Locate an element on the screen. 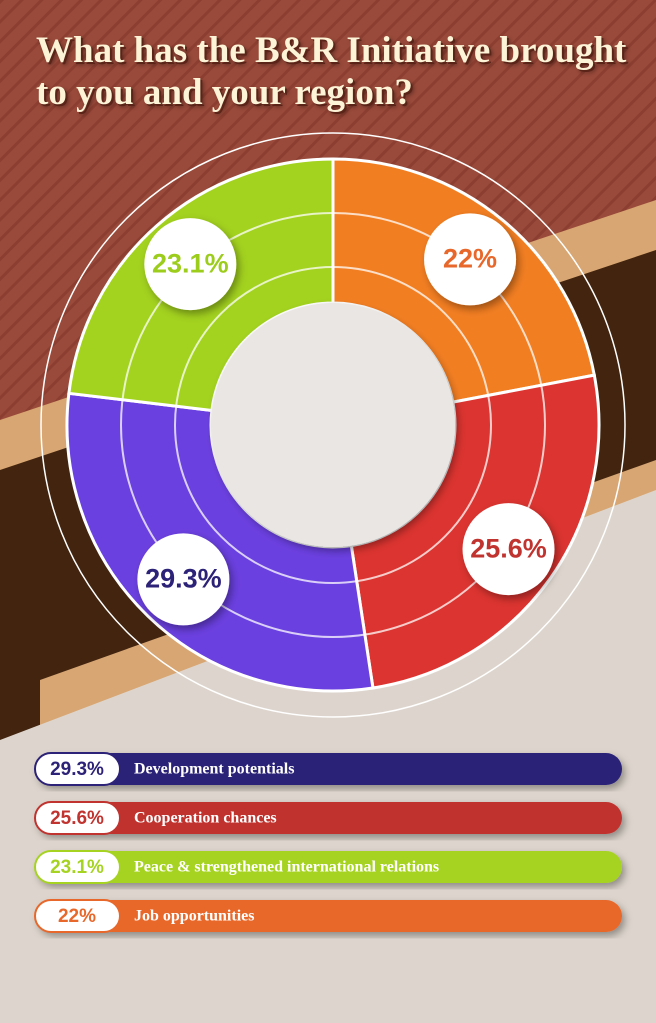 Image resolution: width=656 pixels, height=1023 pixels. value-label: 25.6% is located at coordinates (508, 548).